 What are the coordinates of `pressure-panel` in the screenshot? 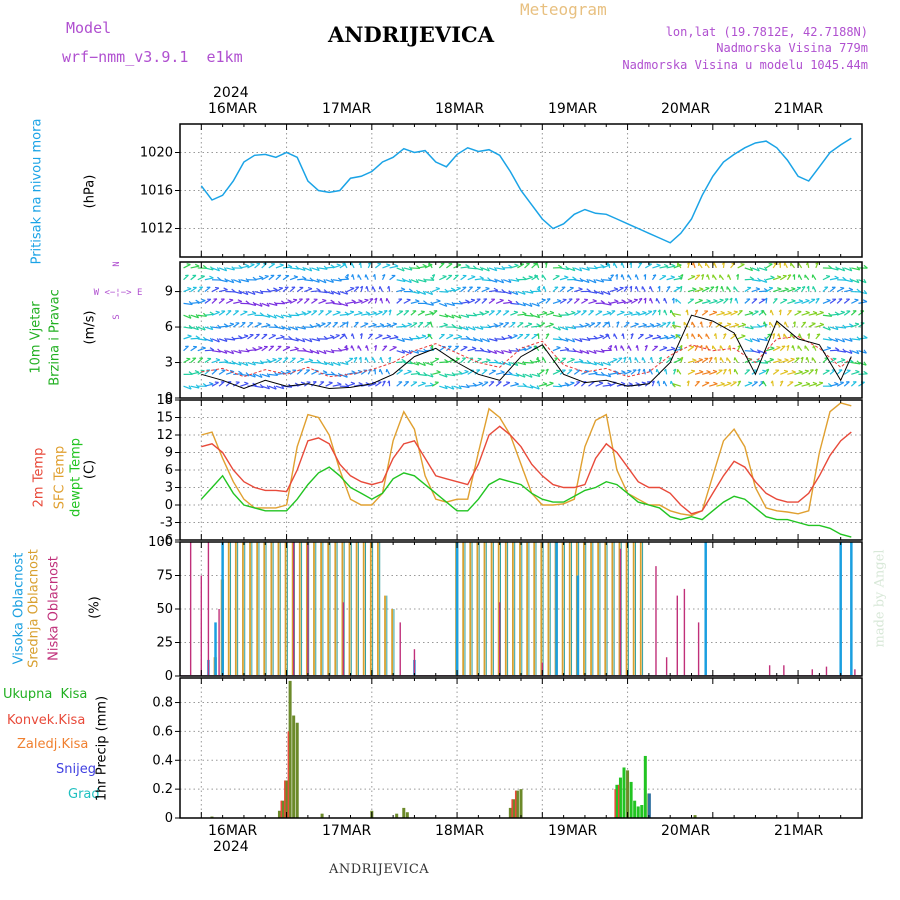 It's located at (526, 190).